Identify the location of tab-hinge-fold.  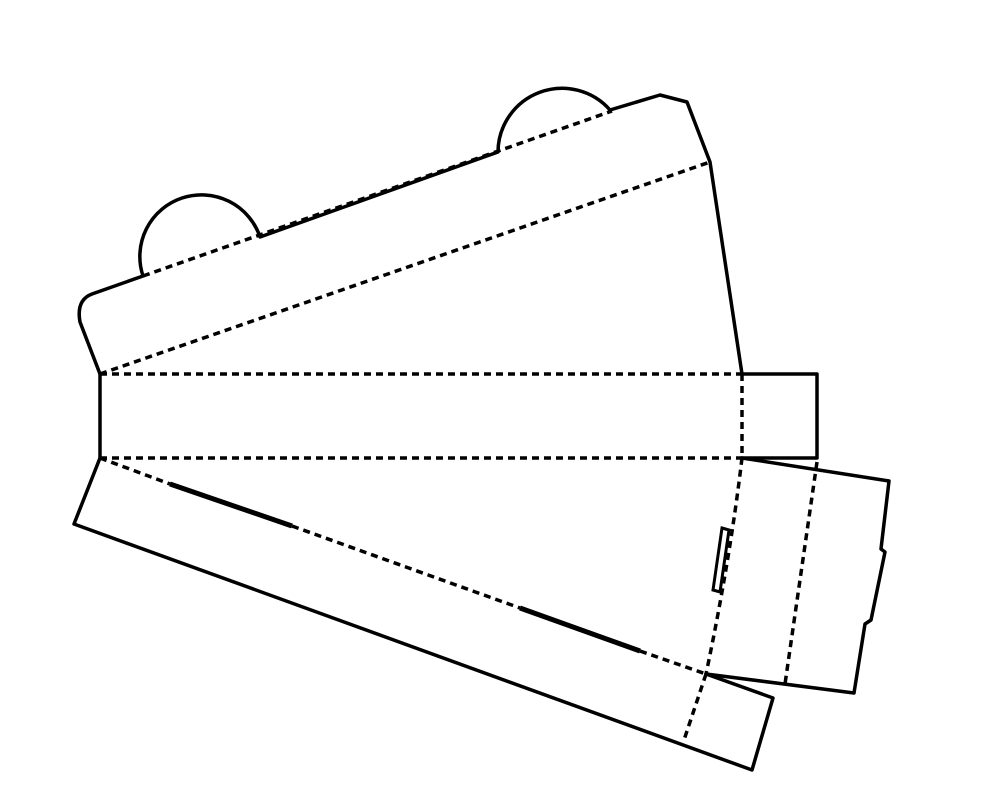
(377, 193).